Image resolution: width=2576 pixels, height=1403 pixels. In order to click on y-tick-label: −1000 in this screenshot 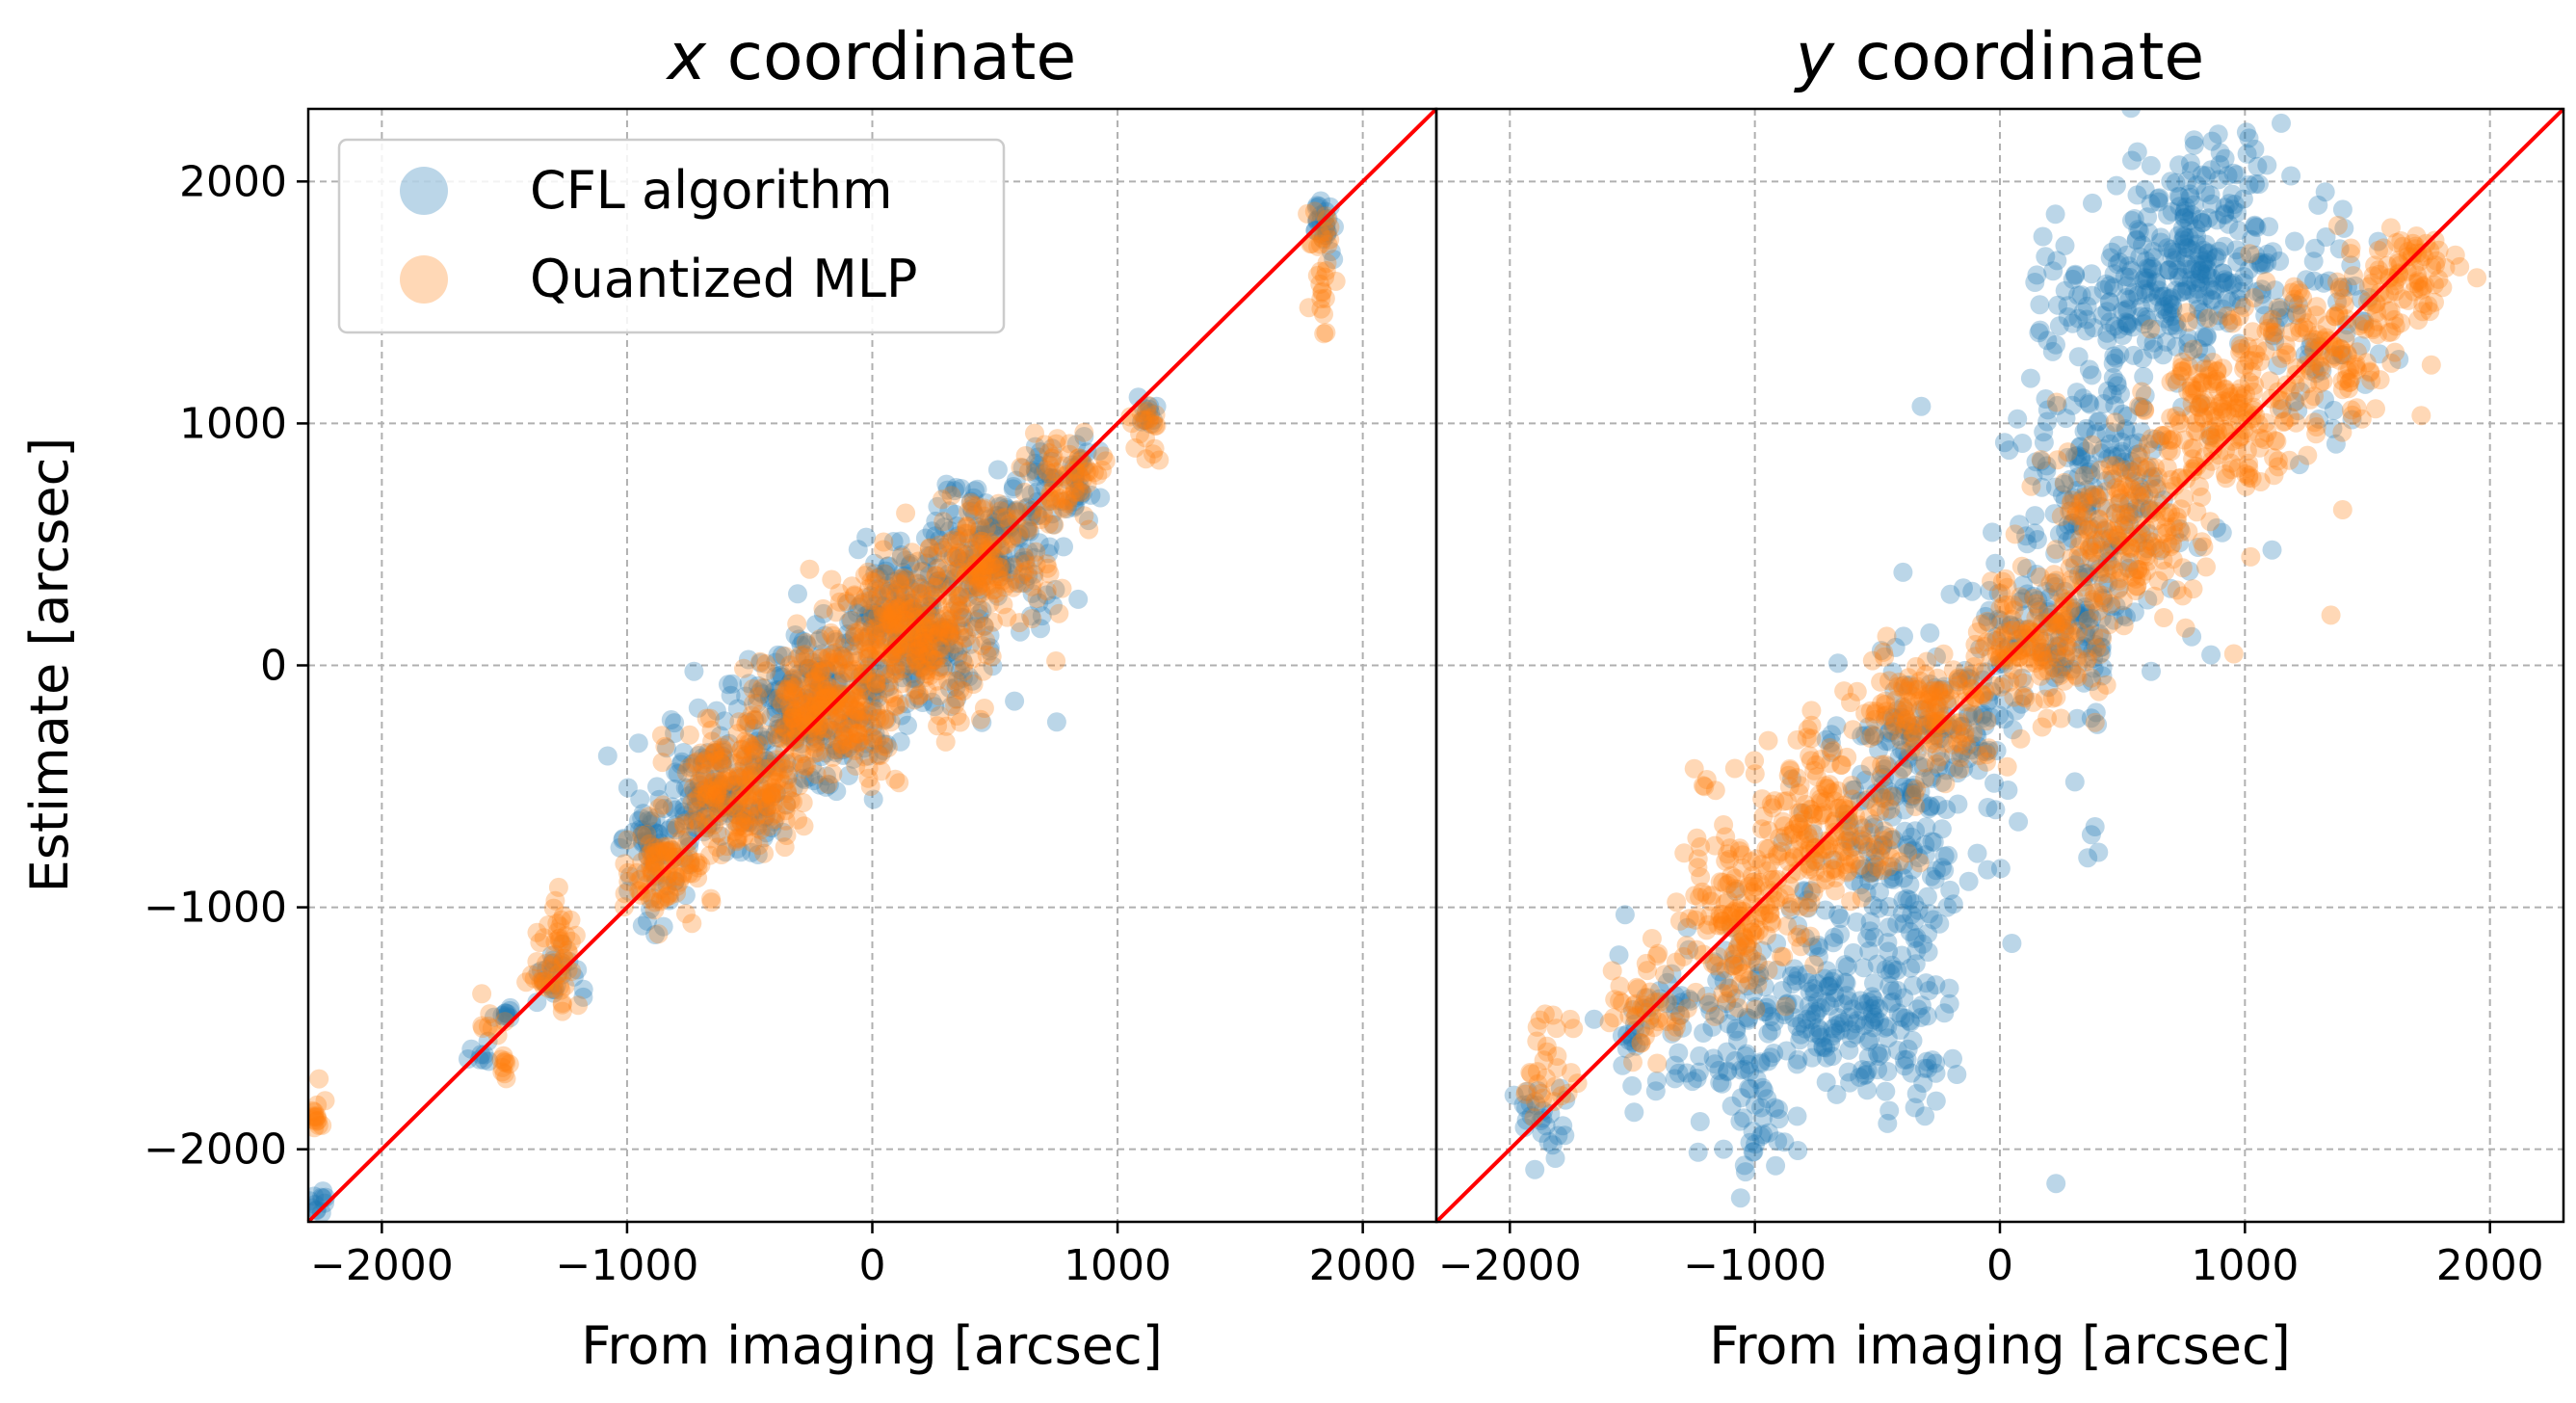, I will do `click(216, 909)`.